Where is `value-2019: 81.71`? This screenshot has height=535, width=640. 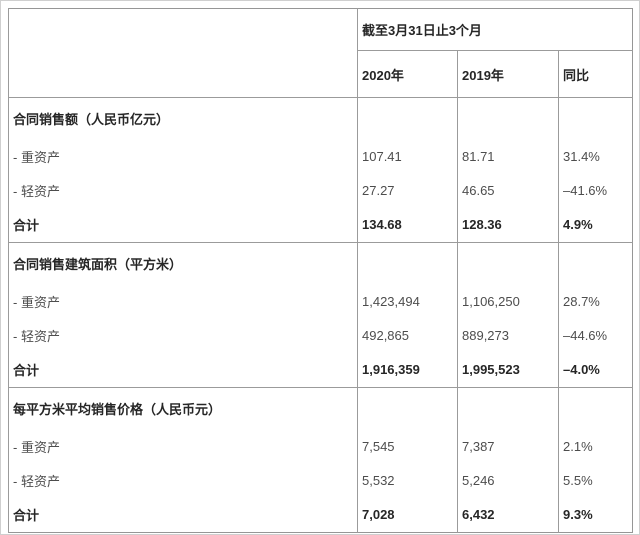 value-2019: 81.71 is located at coordinates (508, 156).